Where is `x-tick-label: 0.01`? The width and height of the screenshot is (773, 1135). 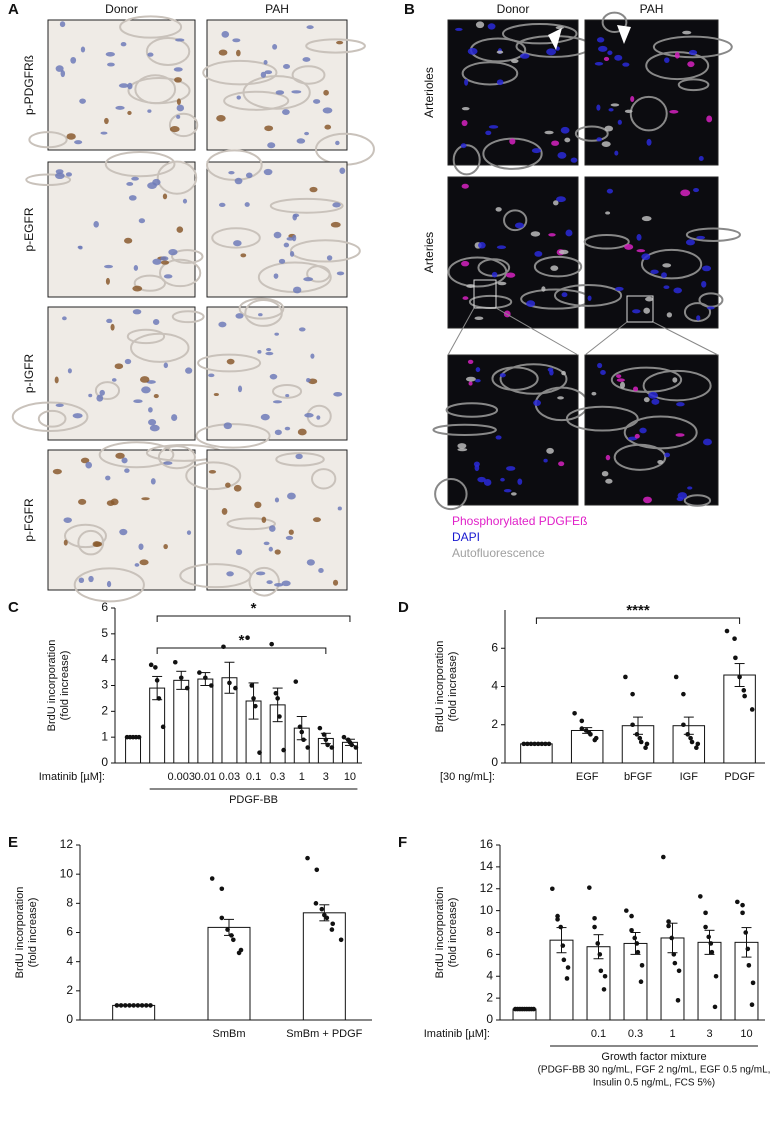
x-tick-label: 0.01 is located at coordinates (205, 777).